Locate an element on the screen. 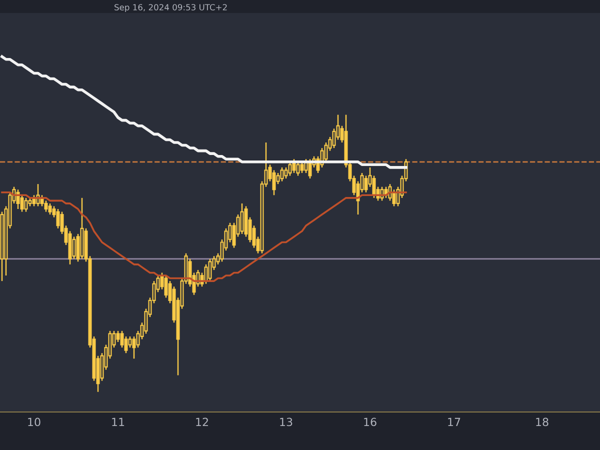 The width and height of the screenshot is (600, 450). x-tick-label: 13 is located at coordinates (286, 422).